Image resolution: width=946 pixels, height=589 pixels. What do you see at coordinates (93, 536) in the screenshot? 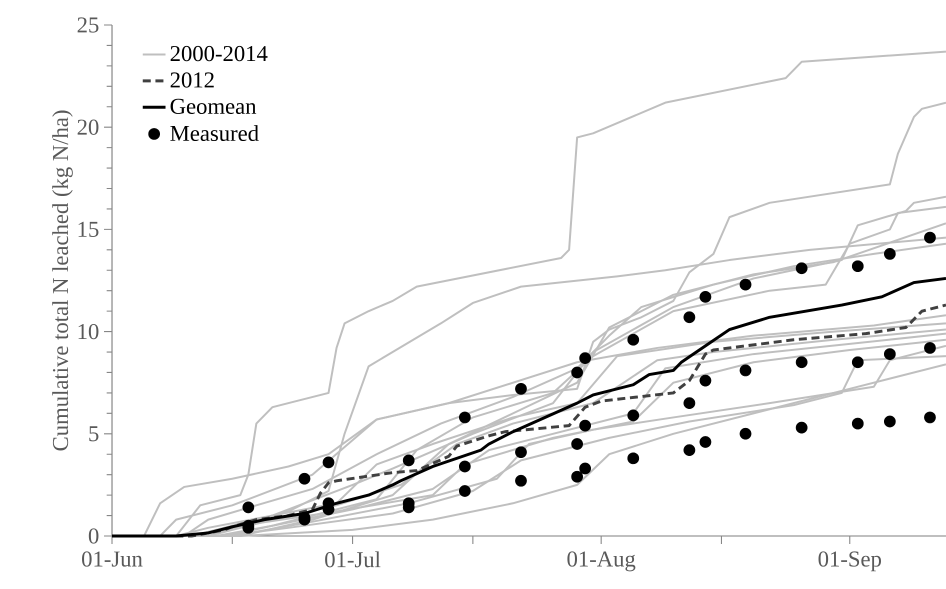
I see `y-tick-label: 0` at bounding box center [93, 536].